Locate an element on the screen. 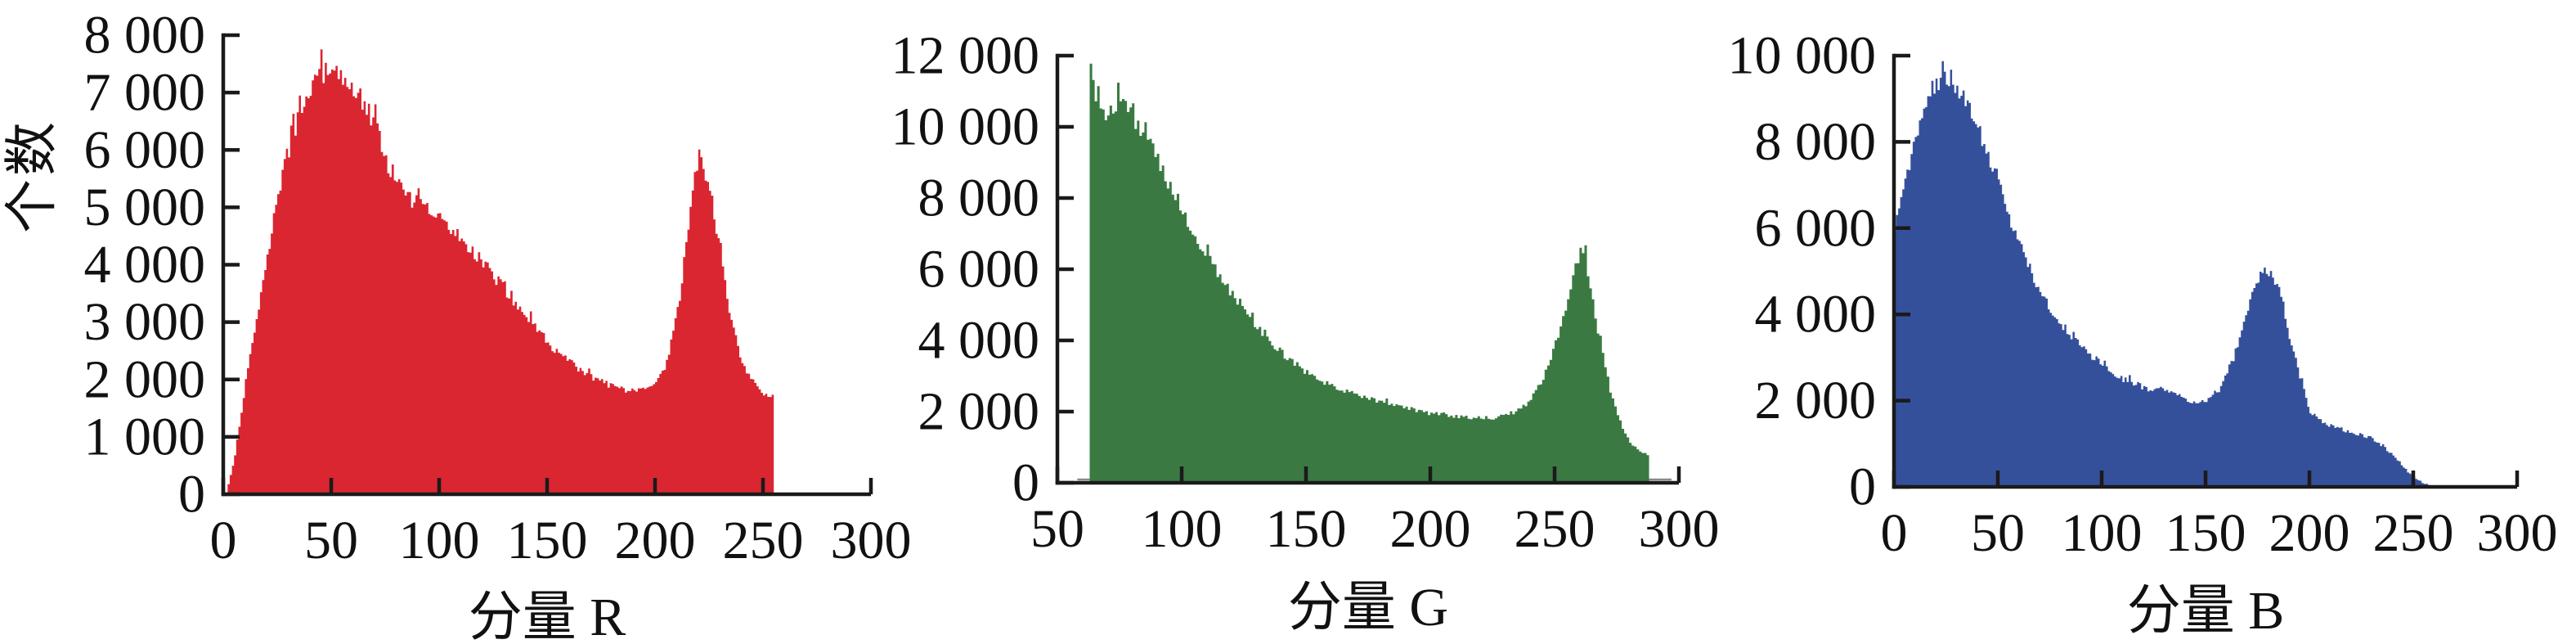 The image size is (2576, 644). y-tick-label: 12 000 is located at coordinates (966, 56).